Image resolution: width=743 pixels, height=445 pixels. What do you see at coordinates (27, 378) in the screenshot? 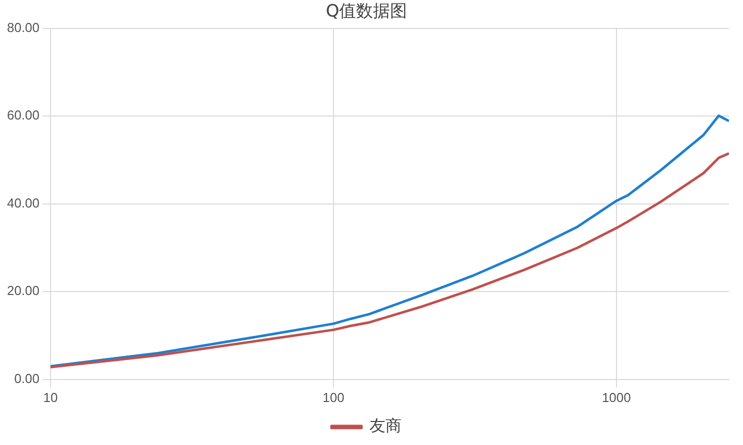
I see `y-tick-label: 0.00` at bounding box center [27, 378].